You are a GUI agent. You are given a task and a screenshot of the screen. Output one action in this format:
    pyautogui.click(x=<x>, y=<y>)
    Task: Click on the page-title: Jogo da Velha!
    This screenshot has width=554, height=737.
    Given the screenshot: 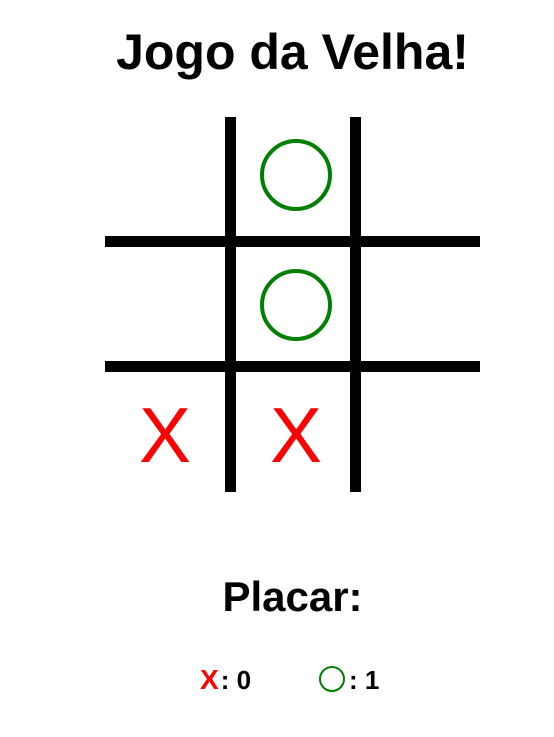 What is the action you would take?
    pyautogui.click(x=292, y=52)
    